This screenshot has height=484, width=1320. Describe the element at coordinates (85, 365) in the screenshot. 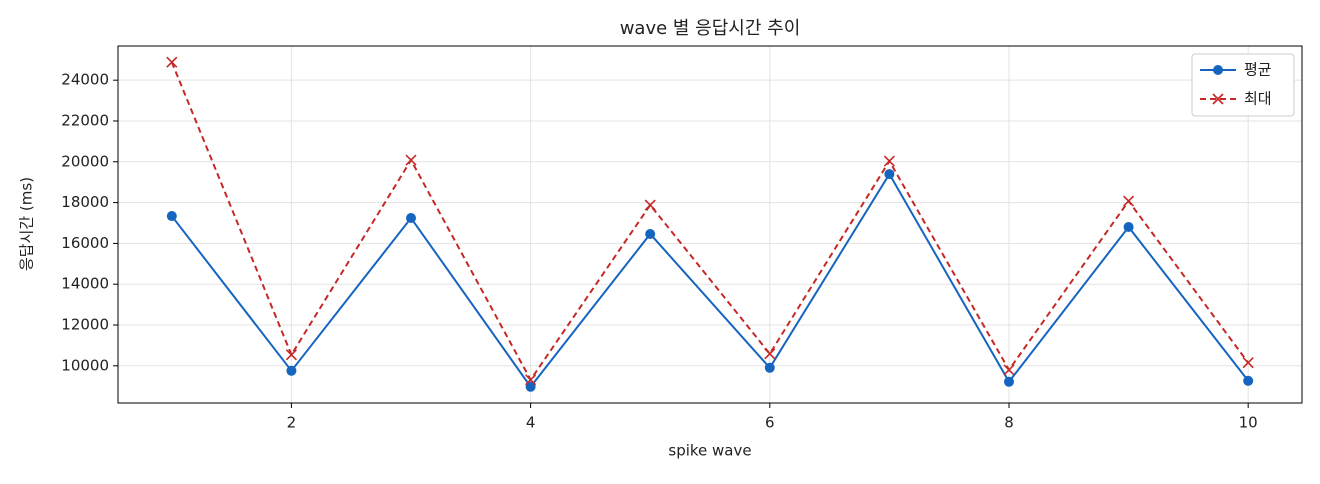

I see `y-tick-label: 10000` at that location.